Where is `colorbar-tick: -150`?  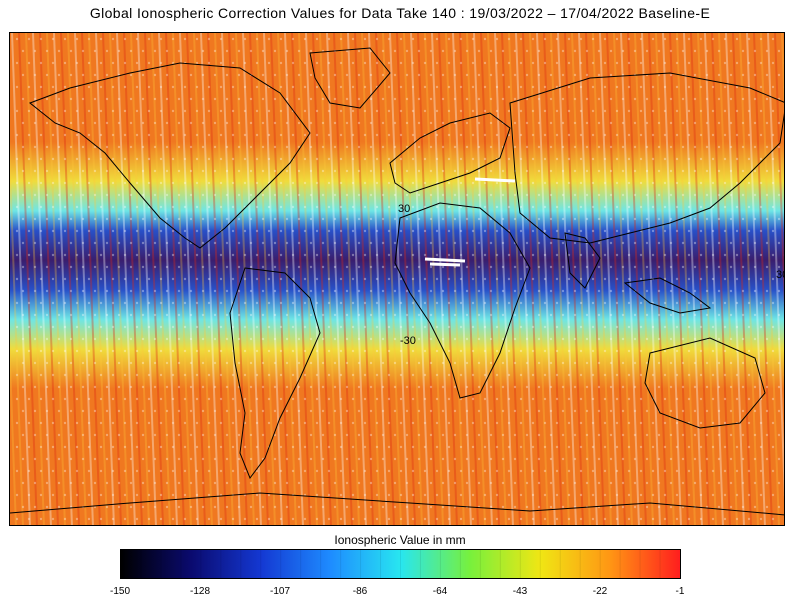
colorbar-tick: -150 is located at coordinates (120, 591).